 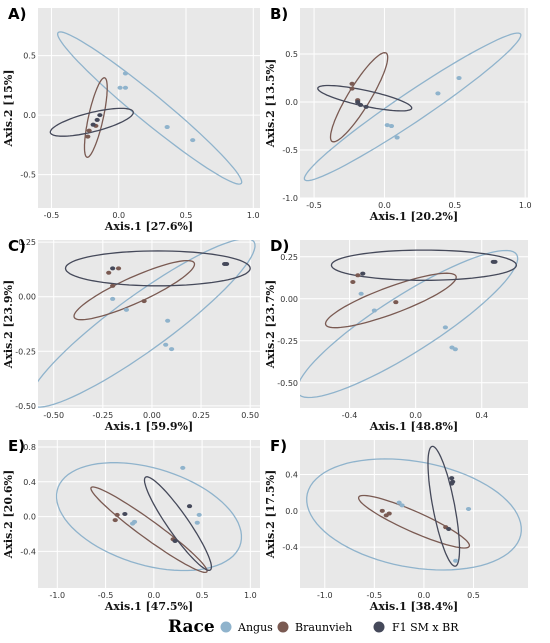 What do you see at coordinates (454, 205) in the screenshot?
I see `x-tick-label: 0.5` at bounding box center [454, 205].